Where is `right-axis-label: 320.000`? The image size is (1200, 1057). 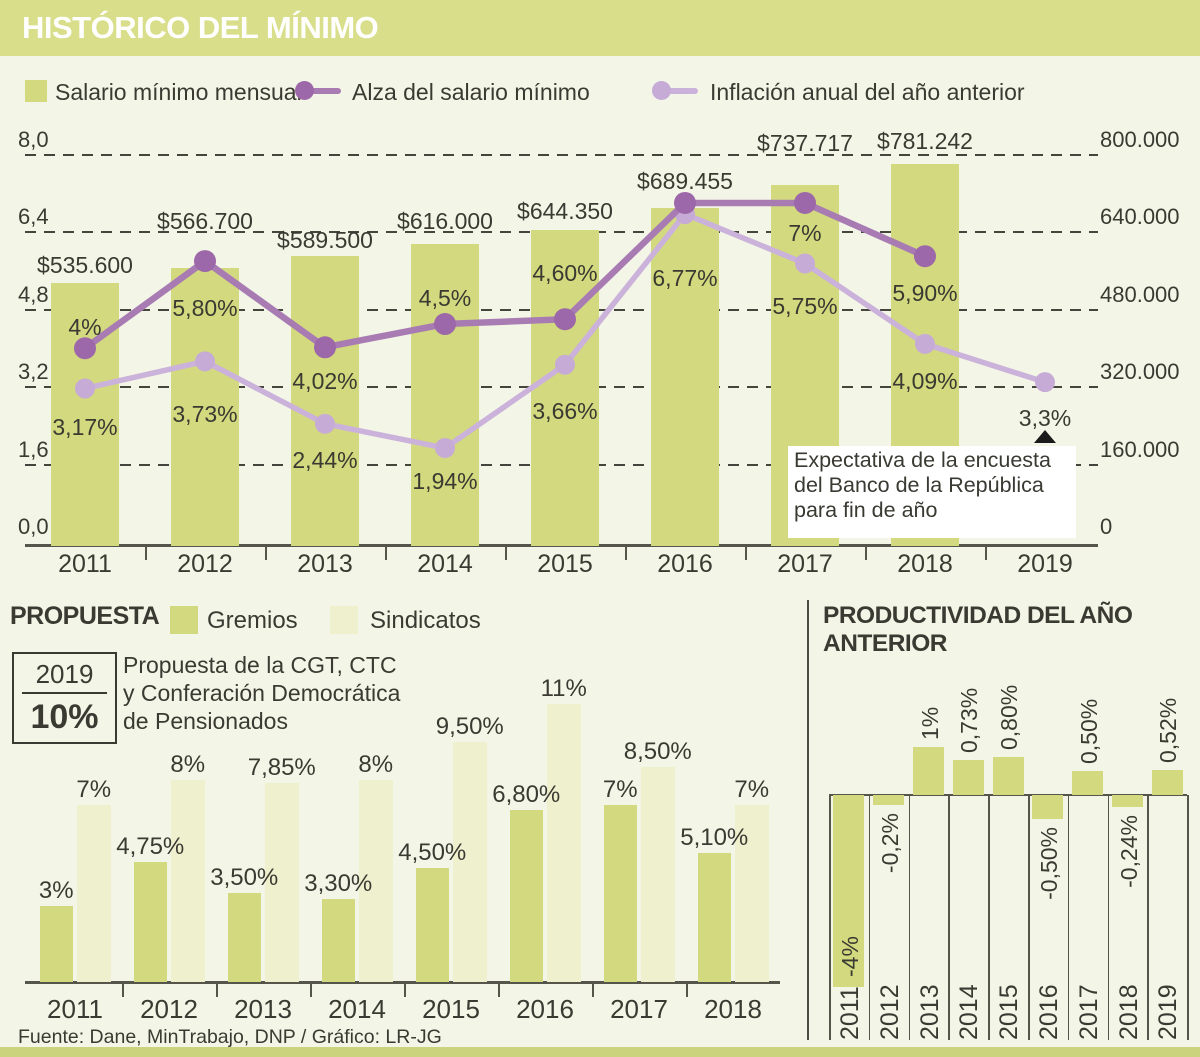 right-axis-label: 320.000 is located at coordinates (1140, 371).